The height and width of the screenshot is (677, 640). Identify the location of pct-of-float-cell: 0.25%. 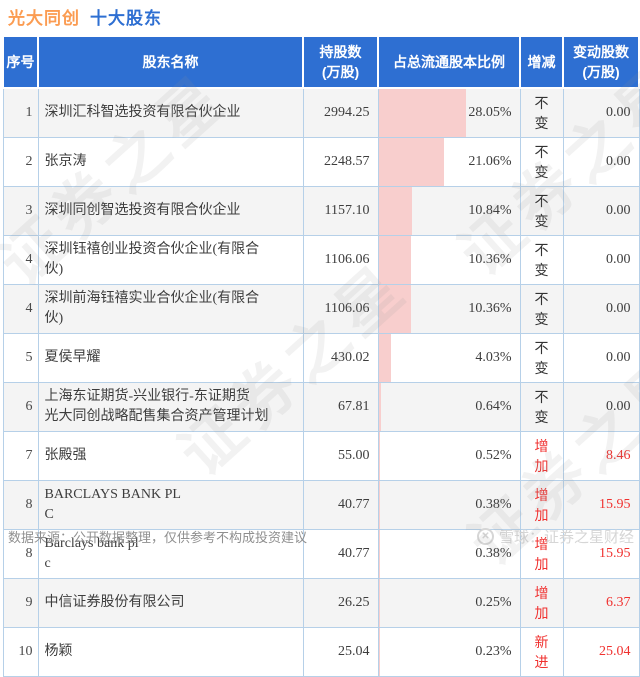
(449, 603).